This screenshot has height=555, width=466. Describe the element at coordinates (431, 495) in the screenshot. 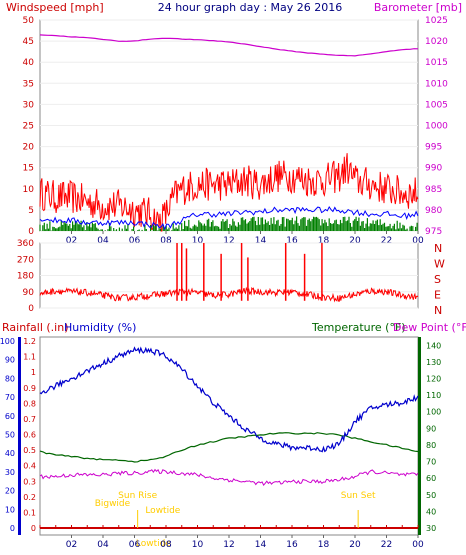

I see `temperature-tick-label: 50` at that location.